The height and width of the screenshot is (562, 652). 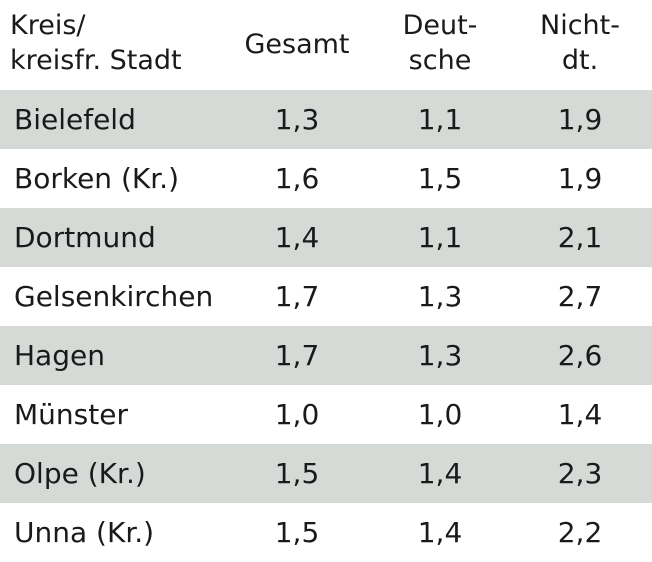 I want to click on non-german-value: 2,7, so click(x=580, y=296).